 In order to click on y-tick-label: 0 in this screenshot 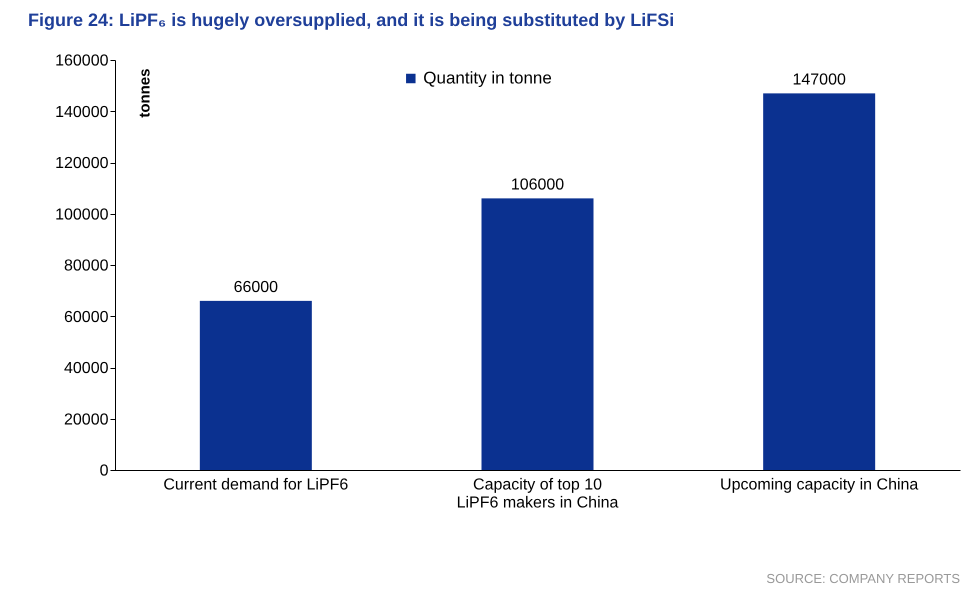, I will do `click(104, 471)`.